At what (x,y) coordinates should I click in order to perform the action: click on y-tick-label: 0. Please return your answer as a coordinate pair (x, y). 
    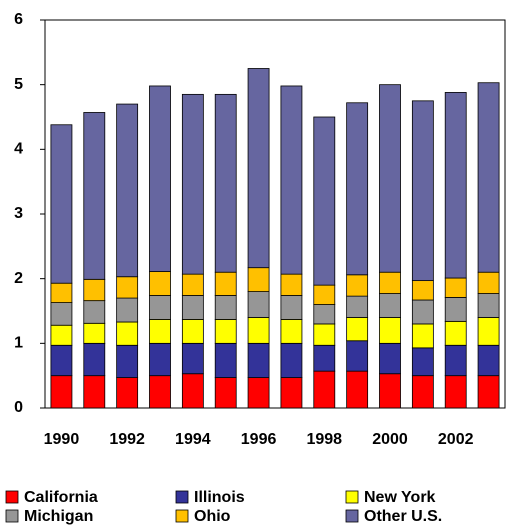
    Looking at the image, I should click on (18, 407).